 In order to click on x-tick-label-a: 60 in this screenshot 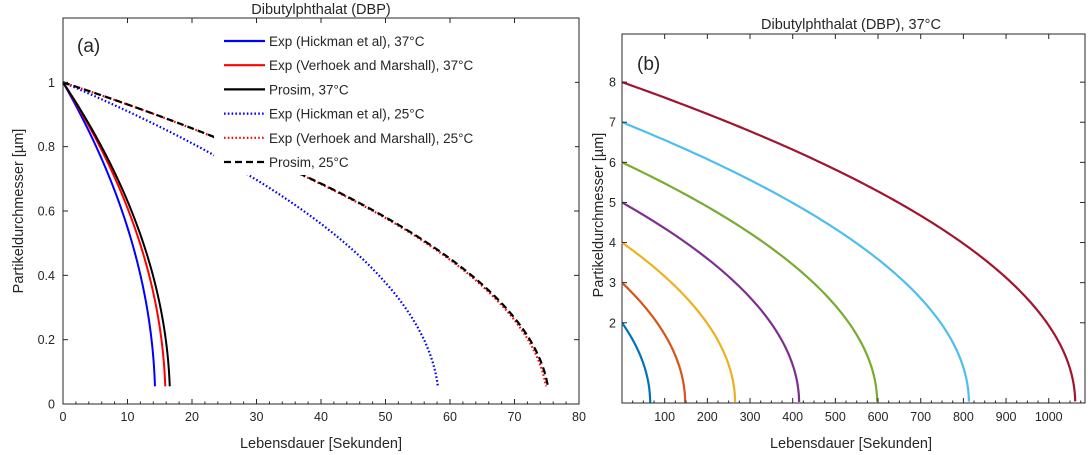, I will do `click(450, 417)`.